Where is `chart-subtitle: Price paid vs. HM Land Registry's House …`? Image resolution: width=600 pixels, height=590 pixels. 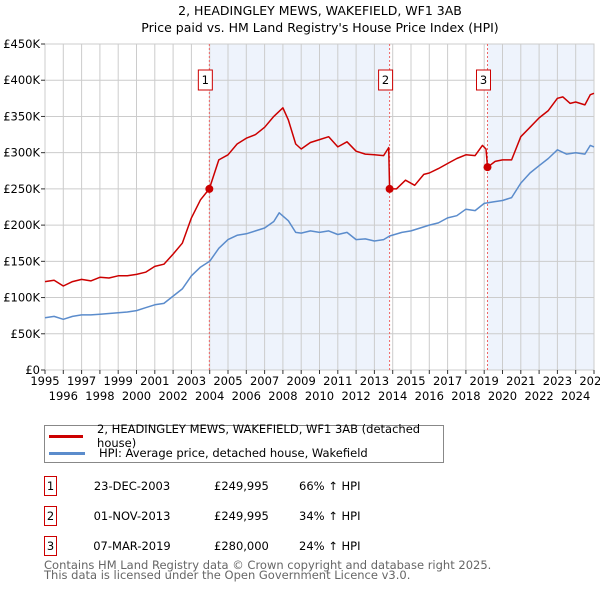 chart-subtitle: Price paid vs. HM Land Registry's House … is located at coordinates (319, 27).